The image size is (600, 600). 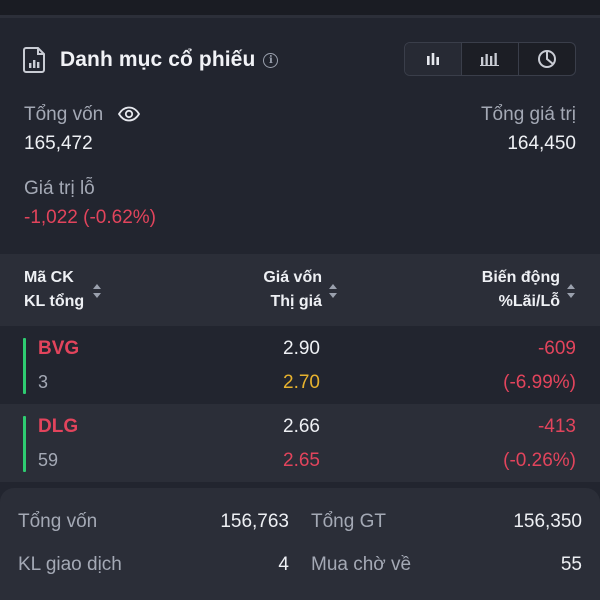 I want to click on view-toggle, so click(x=490, y=59).